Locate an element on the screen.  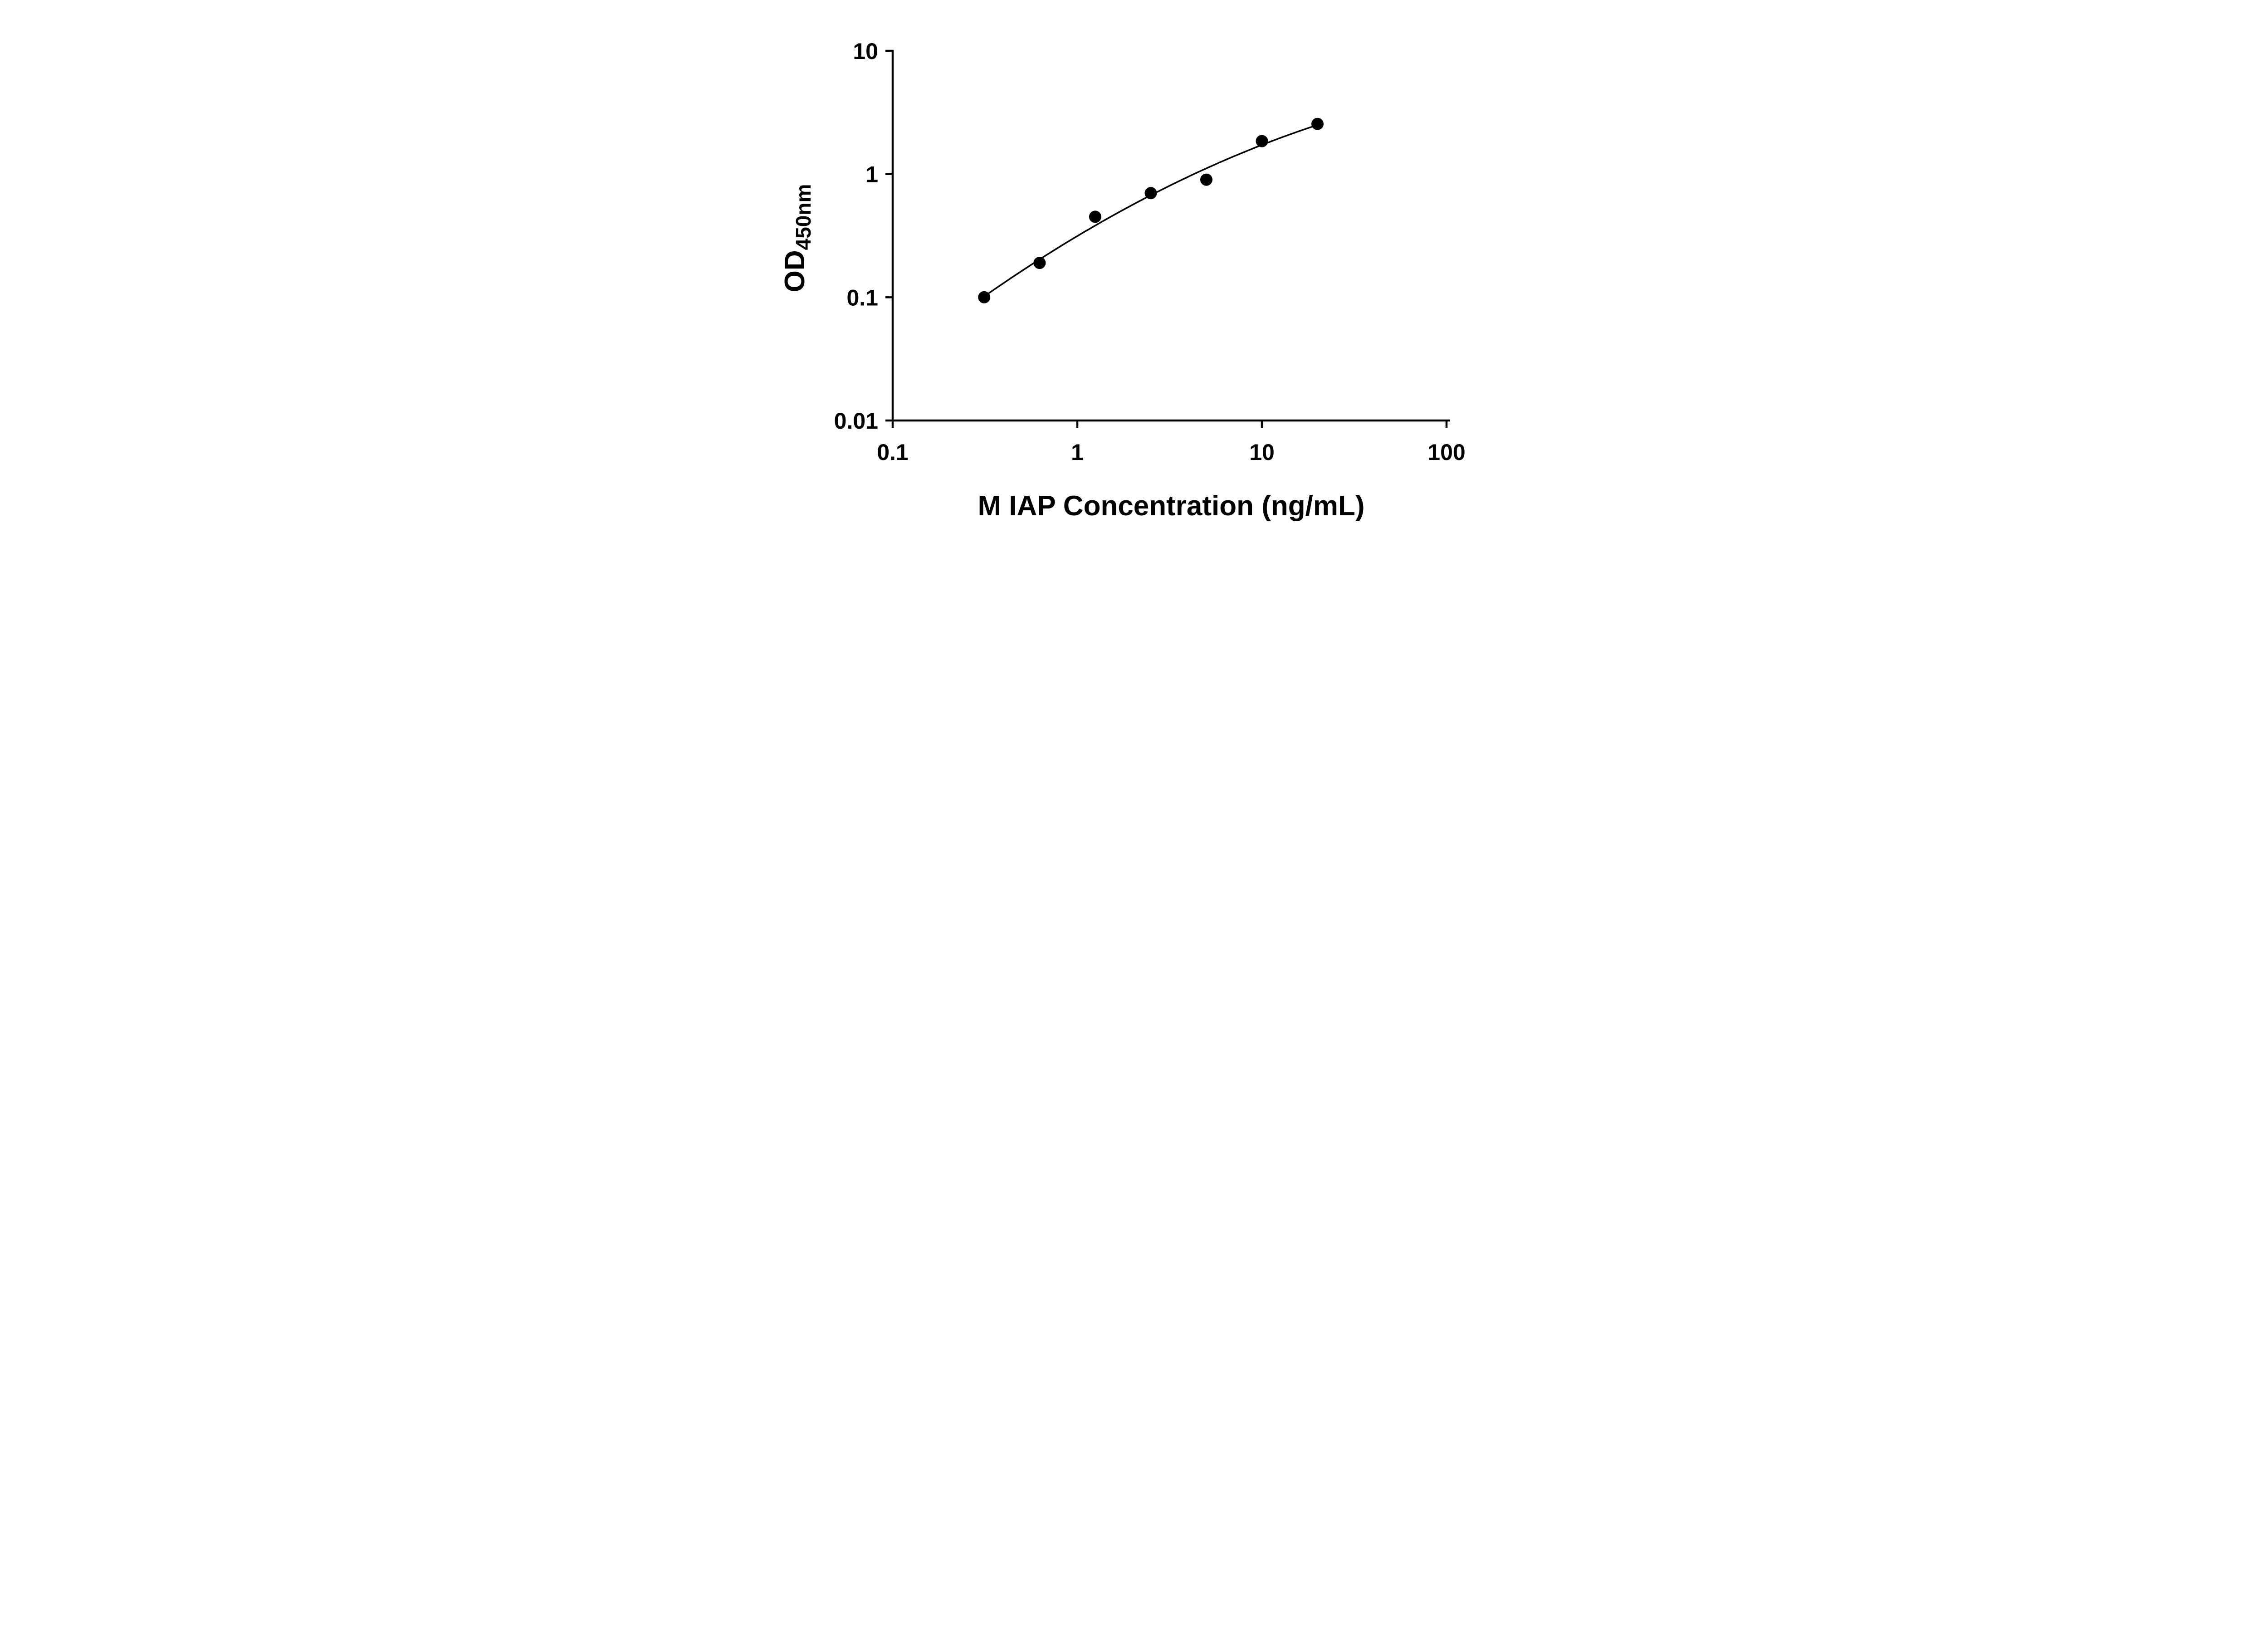
y-tick-label: 1 is located at coordinates (872, 174).